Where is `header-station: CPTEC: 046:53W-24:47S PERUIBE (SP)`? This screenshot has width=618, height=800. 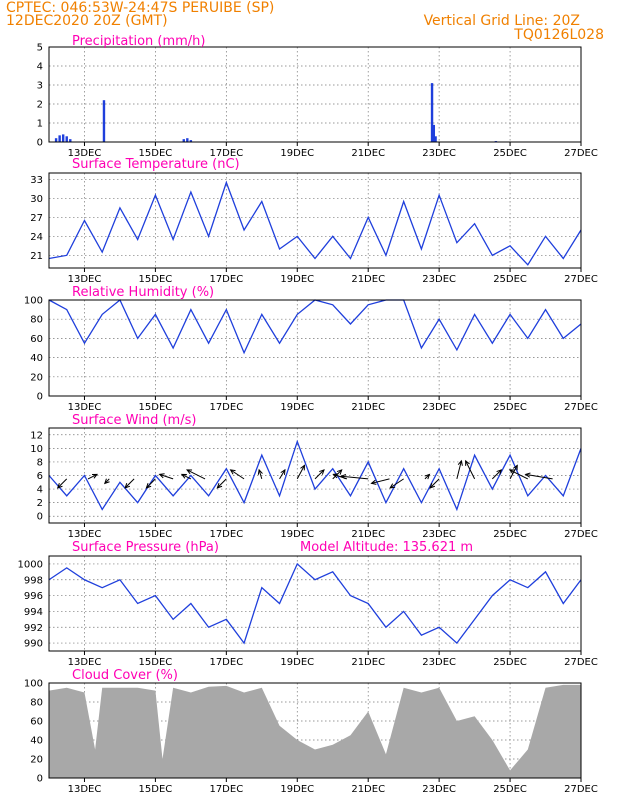
header-station: CPTEC: 046:53W-24:47S PERUIBE (SP) is located at coordinates (140, 8).